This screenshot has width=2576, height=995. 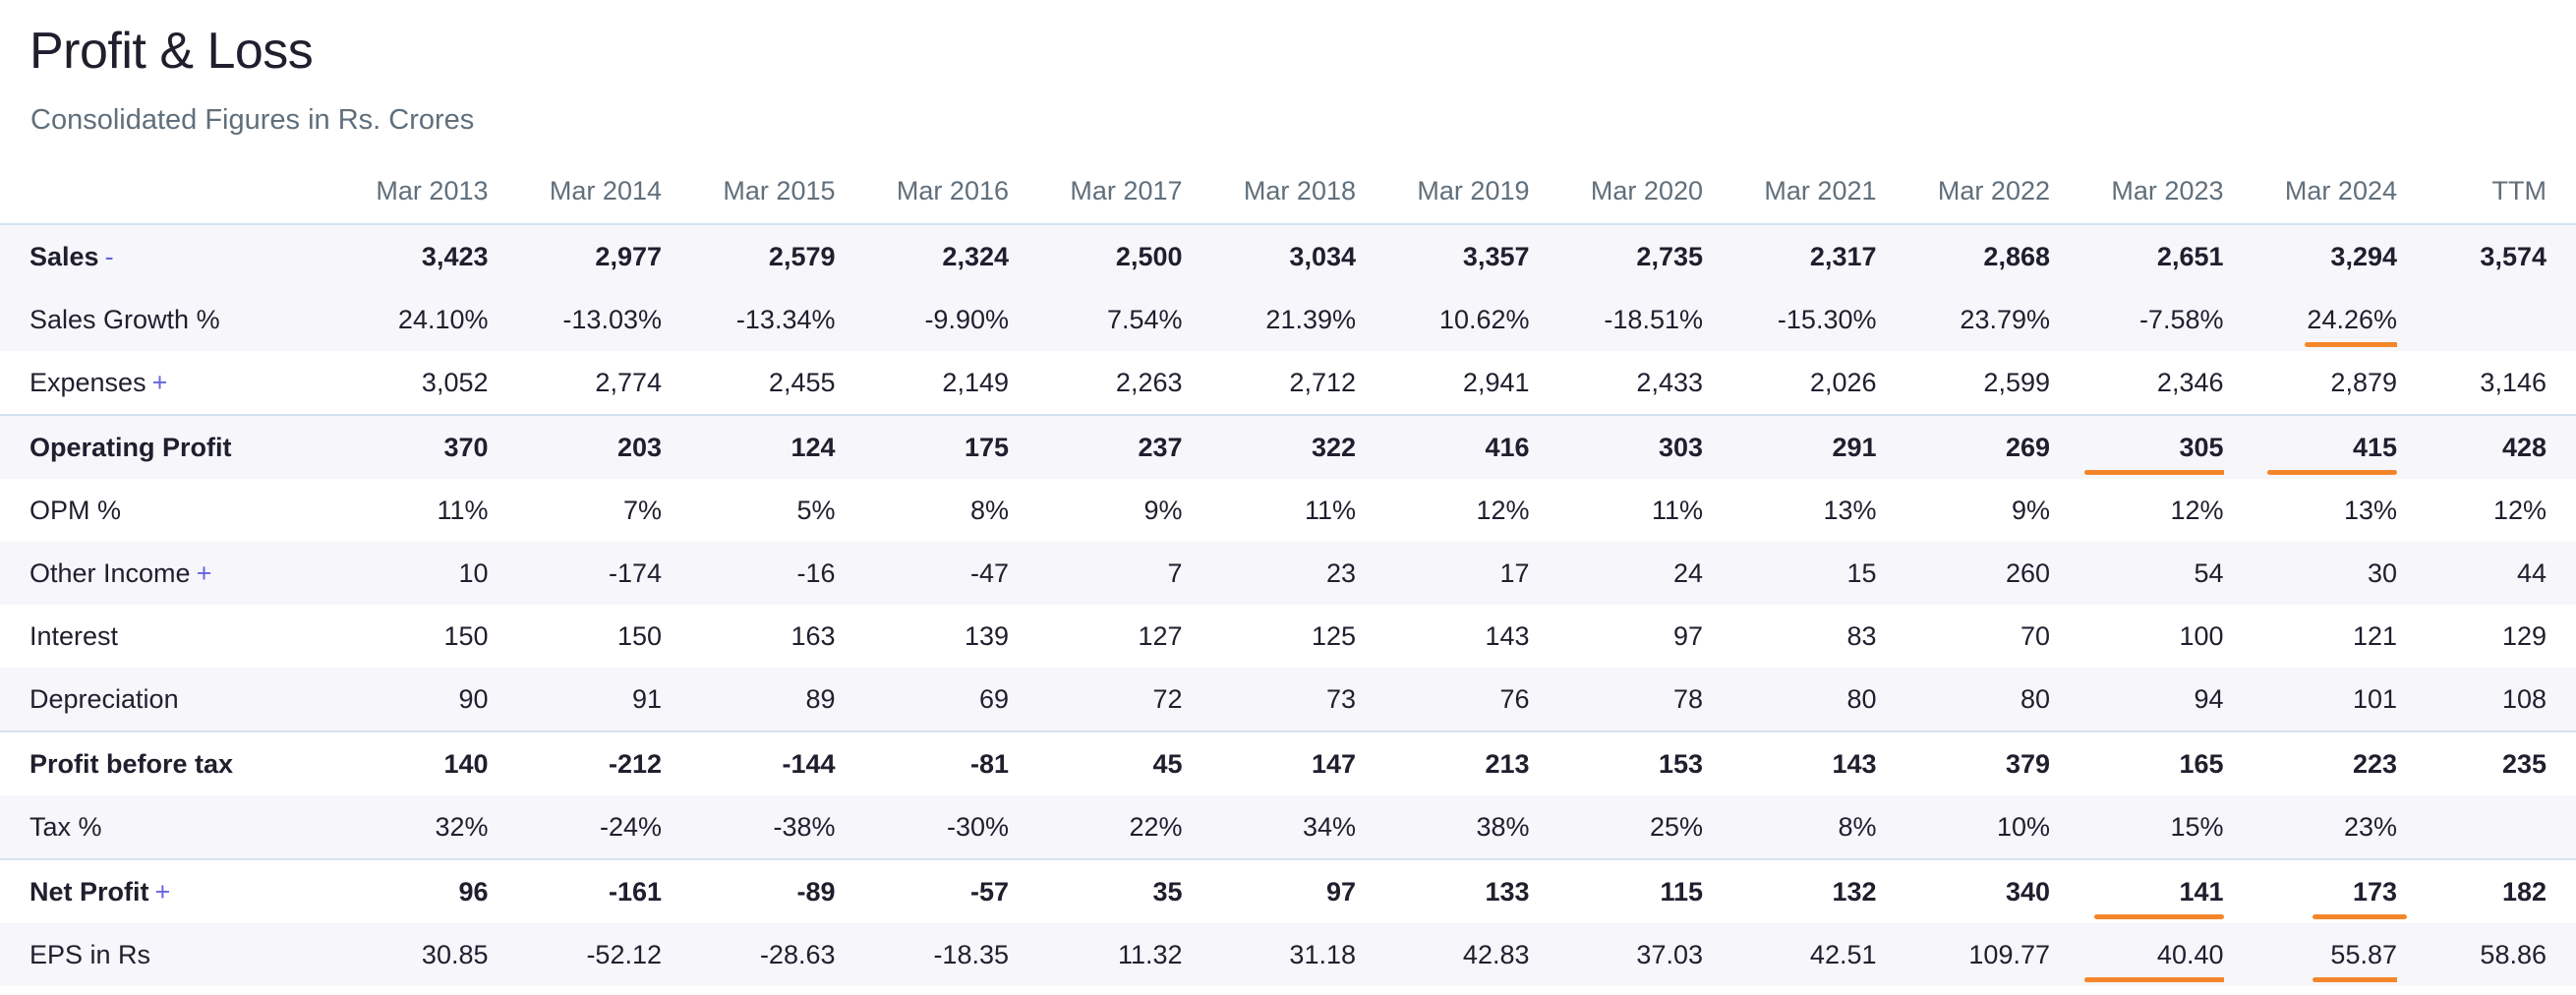 What do you see at coordinates (89, 891) in the screenshot?
I see `row-label-text: Net Profit` at bounding box center [89, 891].